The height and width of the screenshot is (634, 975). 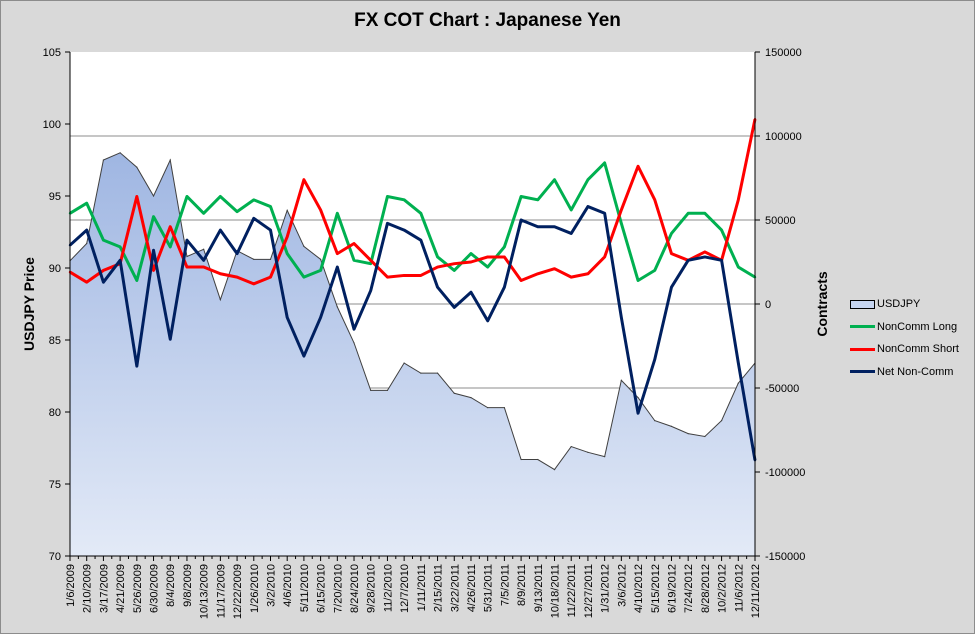 What do you see at coordinates (138, 588) in the screenshot?
I see `x-tick-label: 5/26/2009` at bounding box center [138, 588].